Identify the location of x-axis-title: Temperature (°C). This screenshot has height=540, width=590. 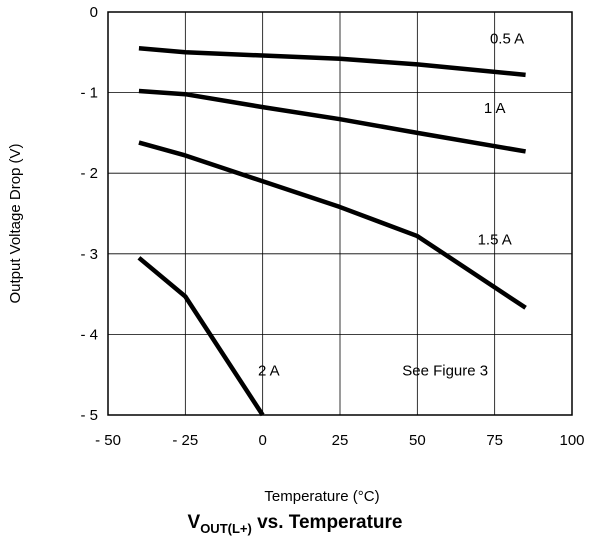
(321, 496).